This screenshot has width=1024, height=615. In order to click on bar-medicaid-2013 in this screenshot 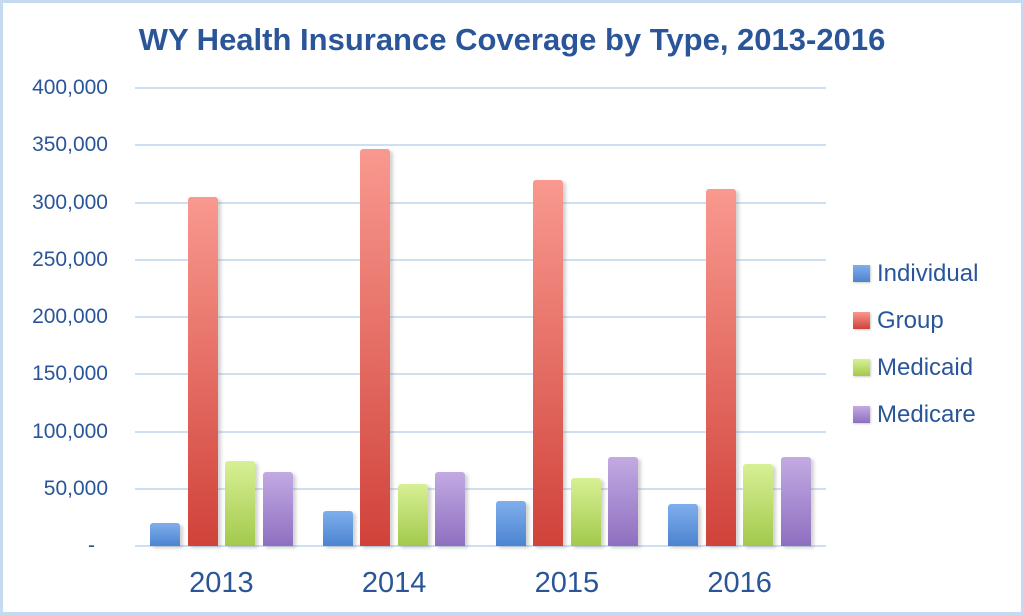, I will do `click(240, 503)`.